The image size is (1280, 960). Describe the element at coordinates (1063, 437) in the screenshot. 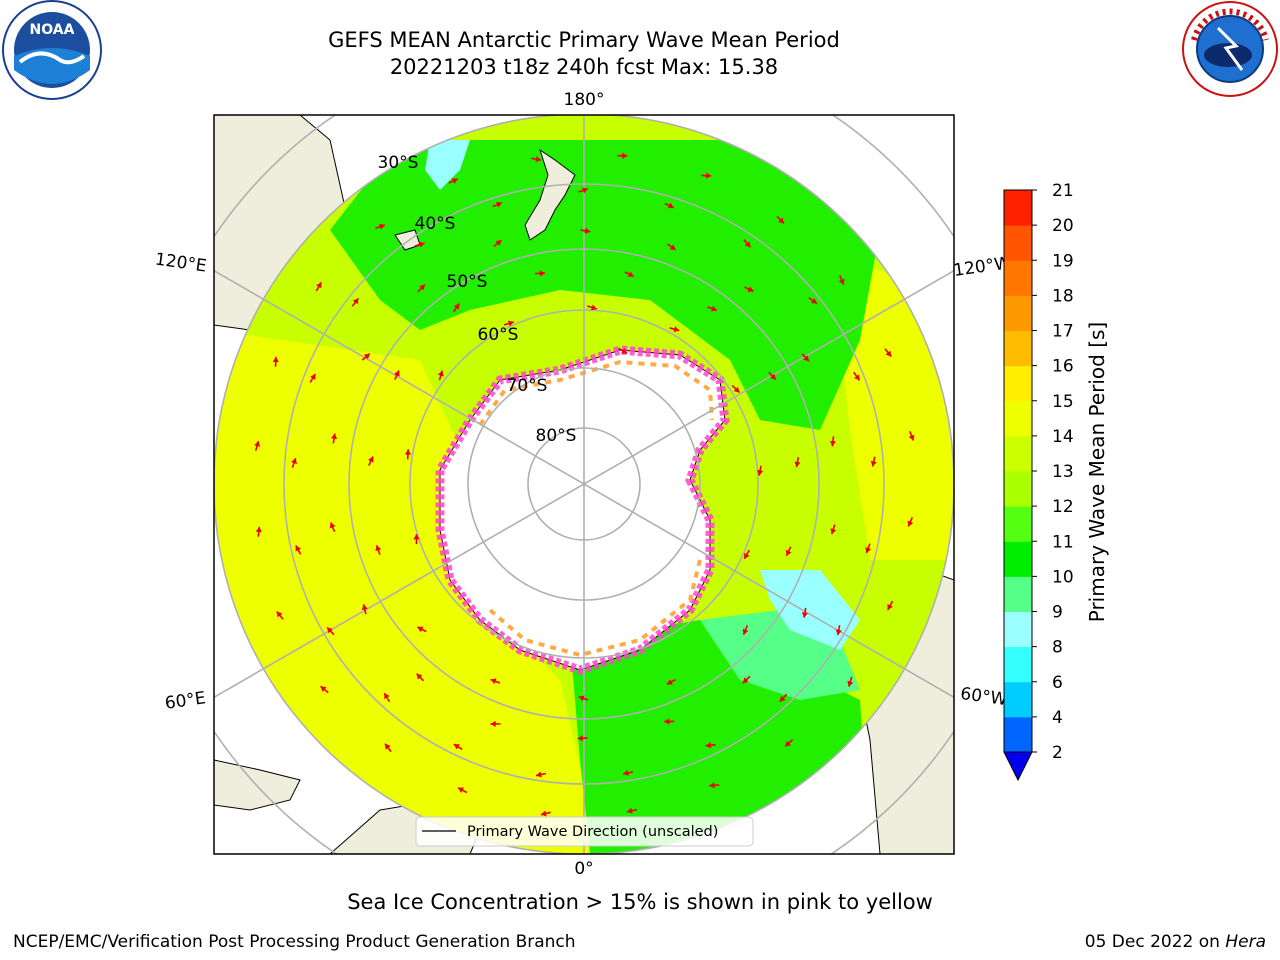

I see `colorbar-tick-label: 14` at that location.